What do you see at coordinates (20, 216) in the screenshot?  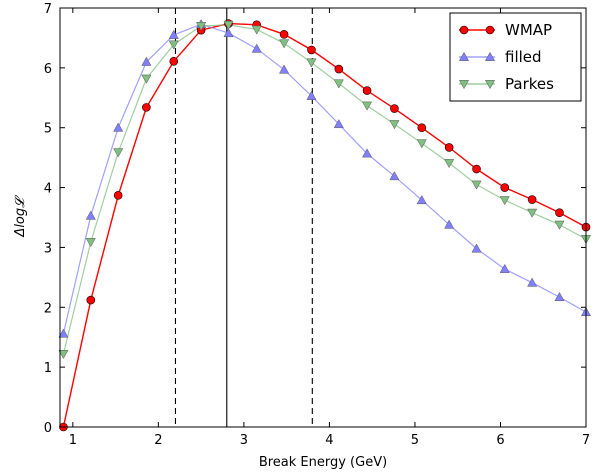 I see `y-axis-label: Δlog𝓛` at bounding box center [20, 216].